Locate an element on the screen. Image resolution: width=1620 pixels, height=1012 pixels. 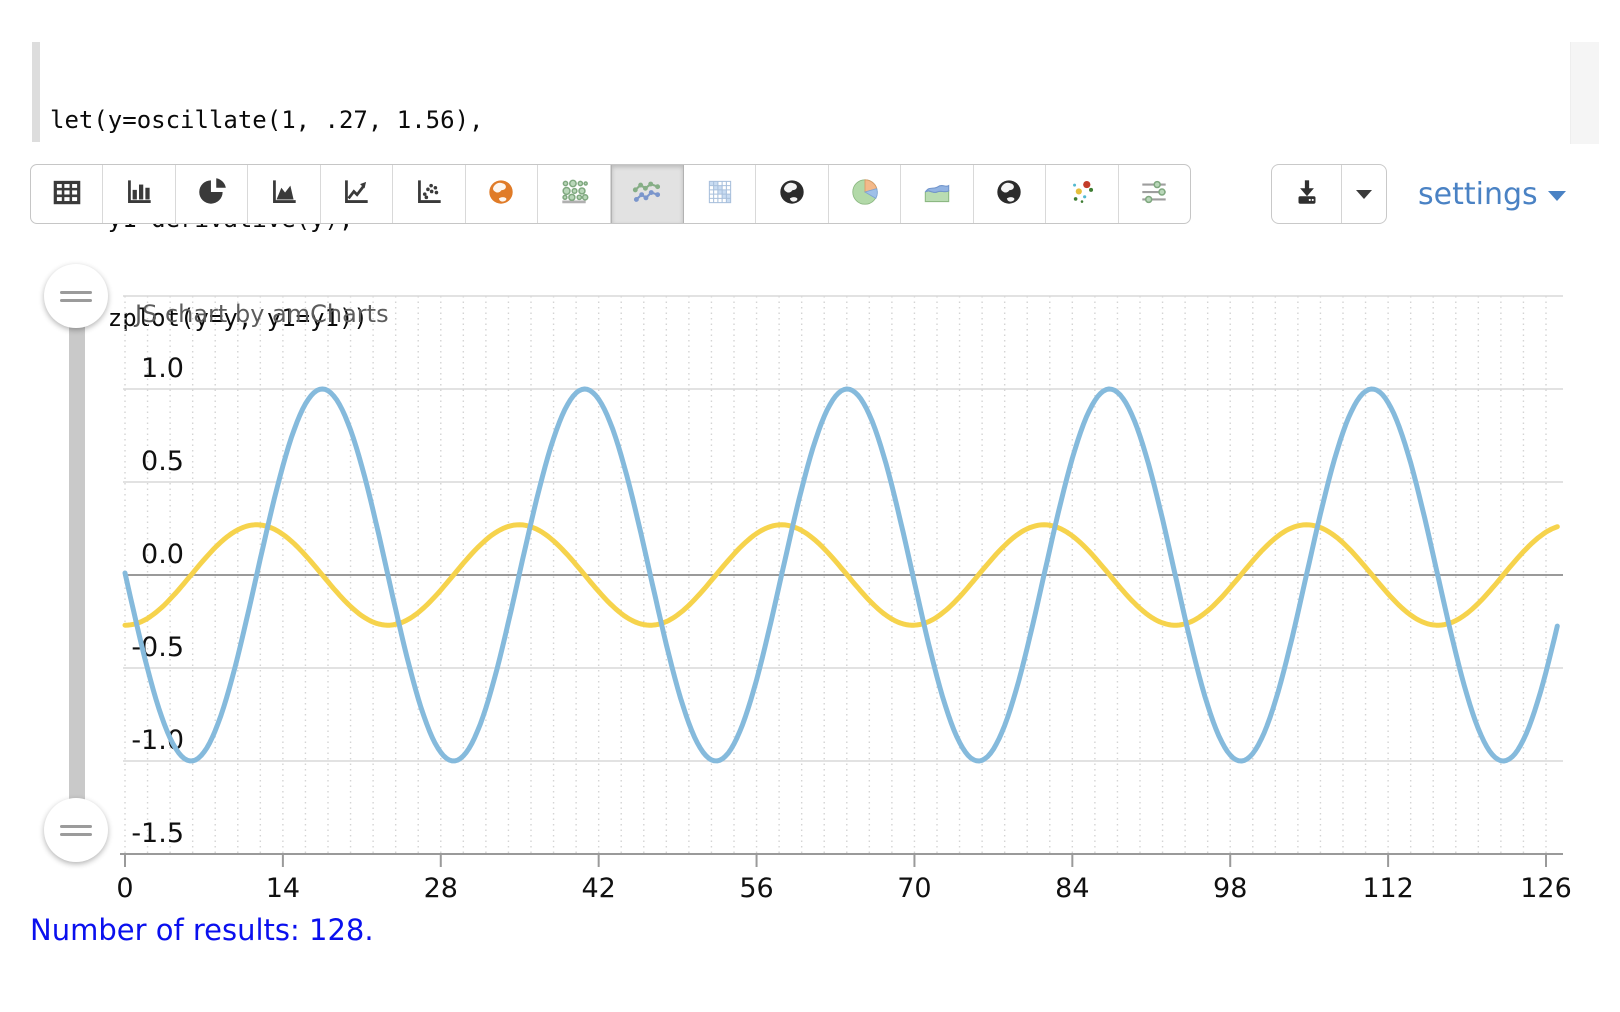
pie-colored-icon is located at coordinates (865, 194).